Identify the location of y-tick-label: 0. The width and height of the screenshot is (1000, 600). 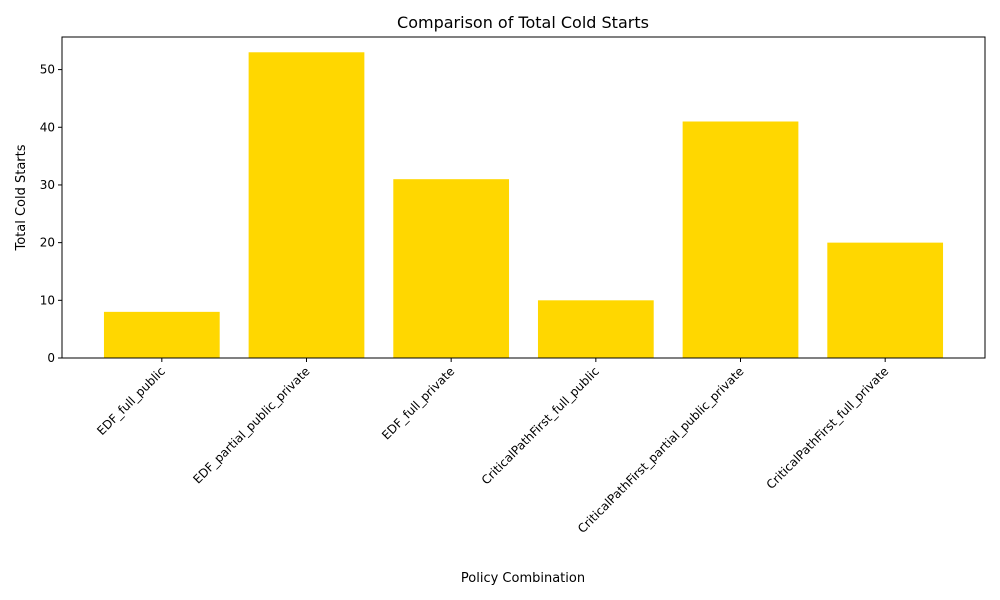
(51, 358).